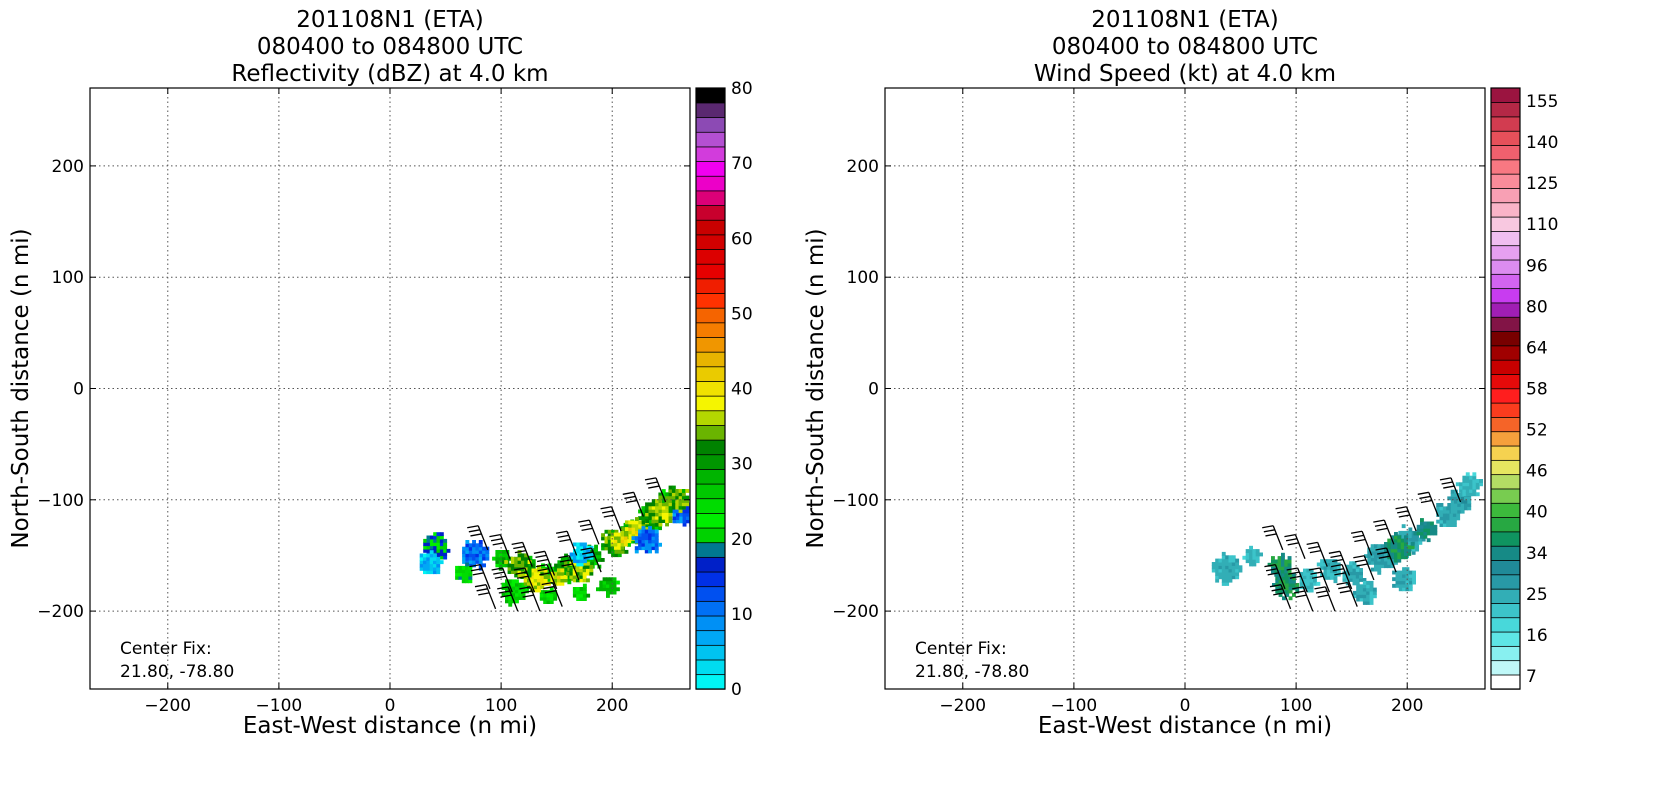  What do you see at coordinates (1537, 595) in the screenshot?
I see `colorbar-tick-label: 25` at bounding box center [1537, 595].